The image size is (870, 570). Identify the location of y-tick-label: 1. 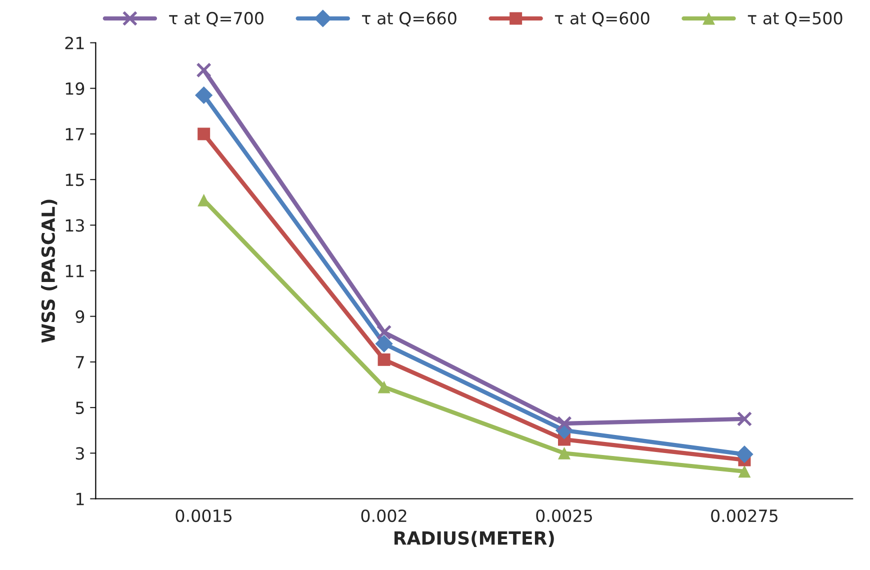
(80, 499).